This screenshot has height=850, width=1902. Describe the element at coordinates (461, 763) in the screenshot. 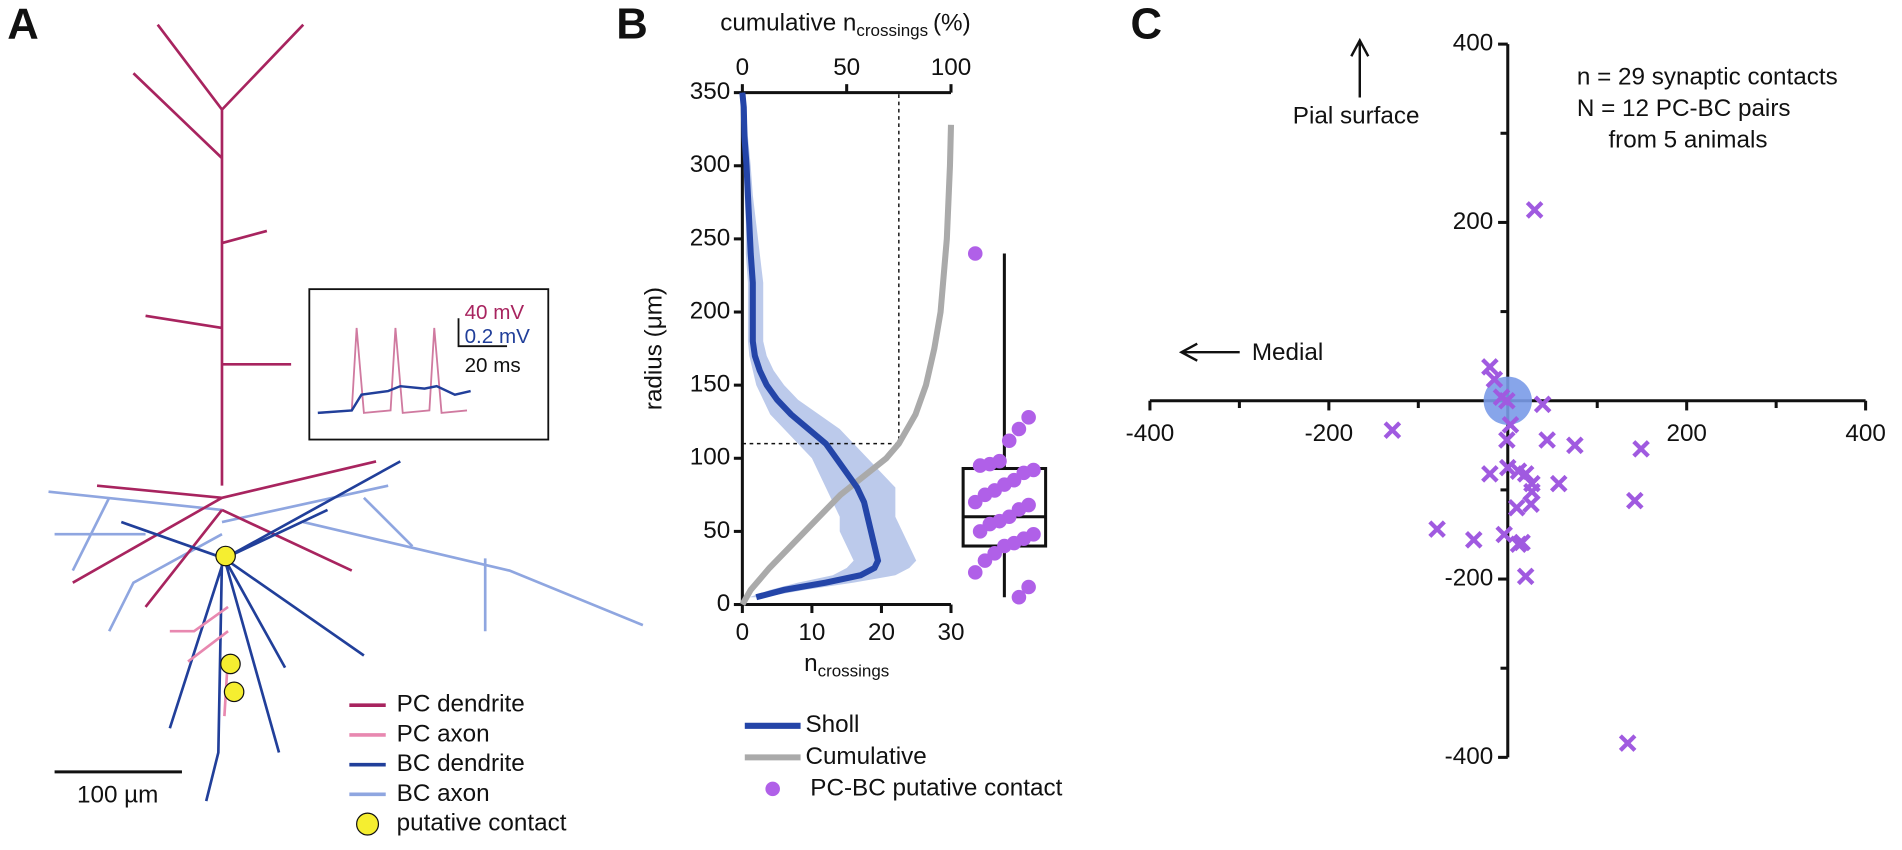

I see `legend-label: BC dendrite` at that location.